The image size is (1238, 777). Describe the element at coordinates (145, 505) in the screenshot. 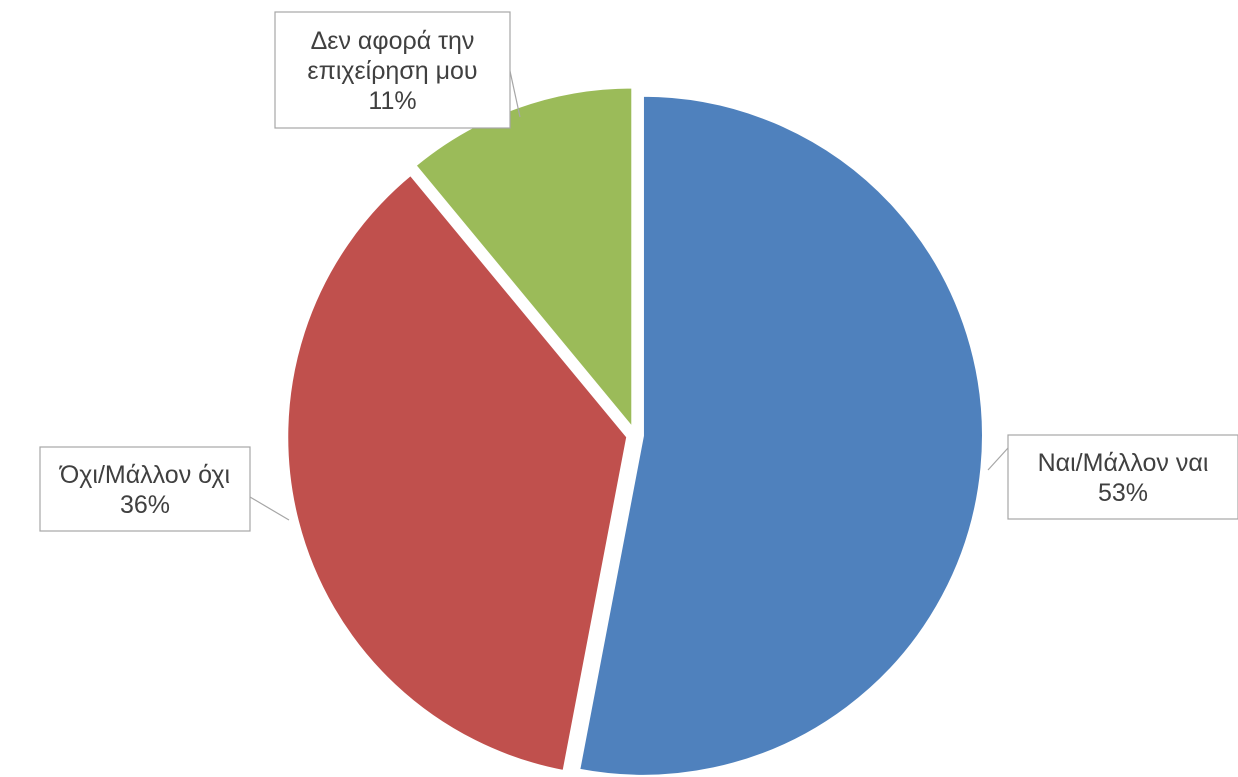

I see `label-percent: 36%` at that location.